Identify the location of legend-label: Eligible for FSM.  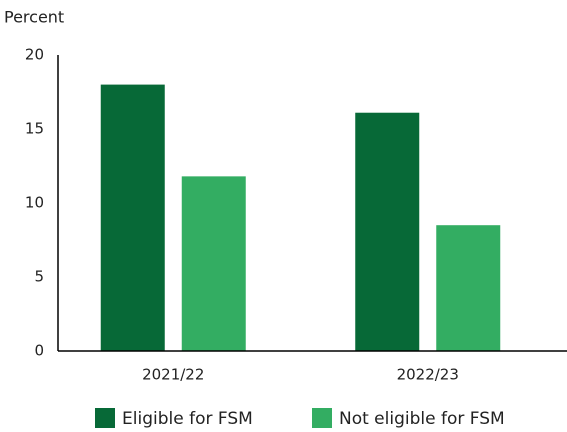
(187, 419).